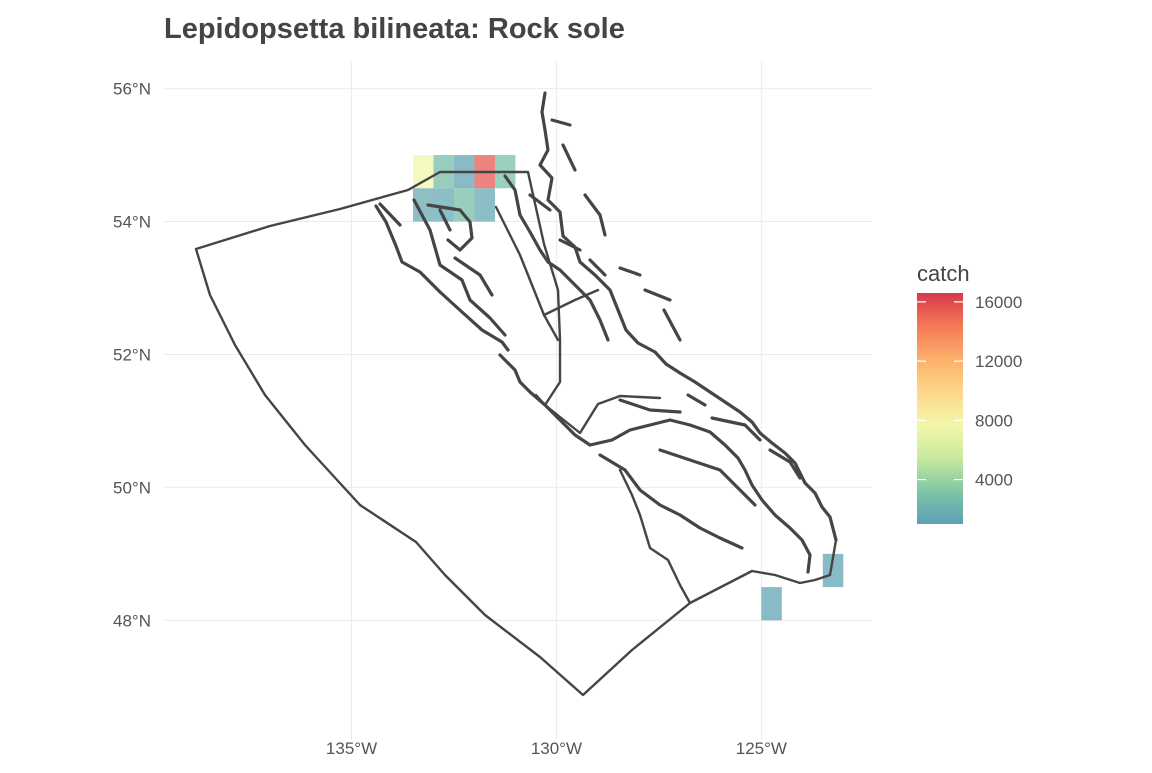 Image resolution: width=1152 pixels, height=773 pixels. What do you see at coordinates (132, 620) in the screenshot?
I see `y-tick-label: 48°N` at bounding box center [132, 620].